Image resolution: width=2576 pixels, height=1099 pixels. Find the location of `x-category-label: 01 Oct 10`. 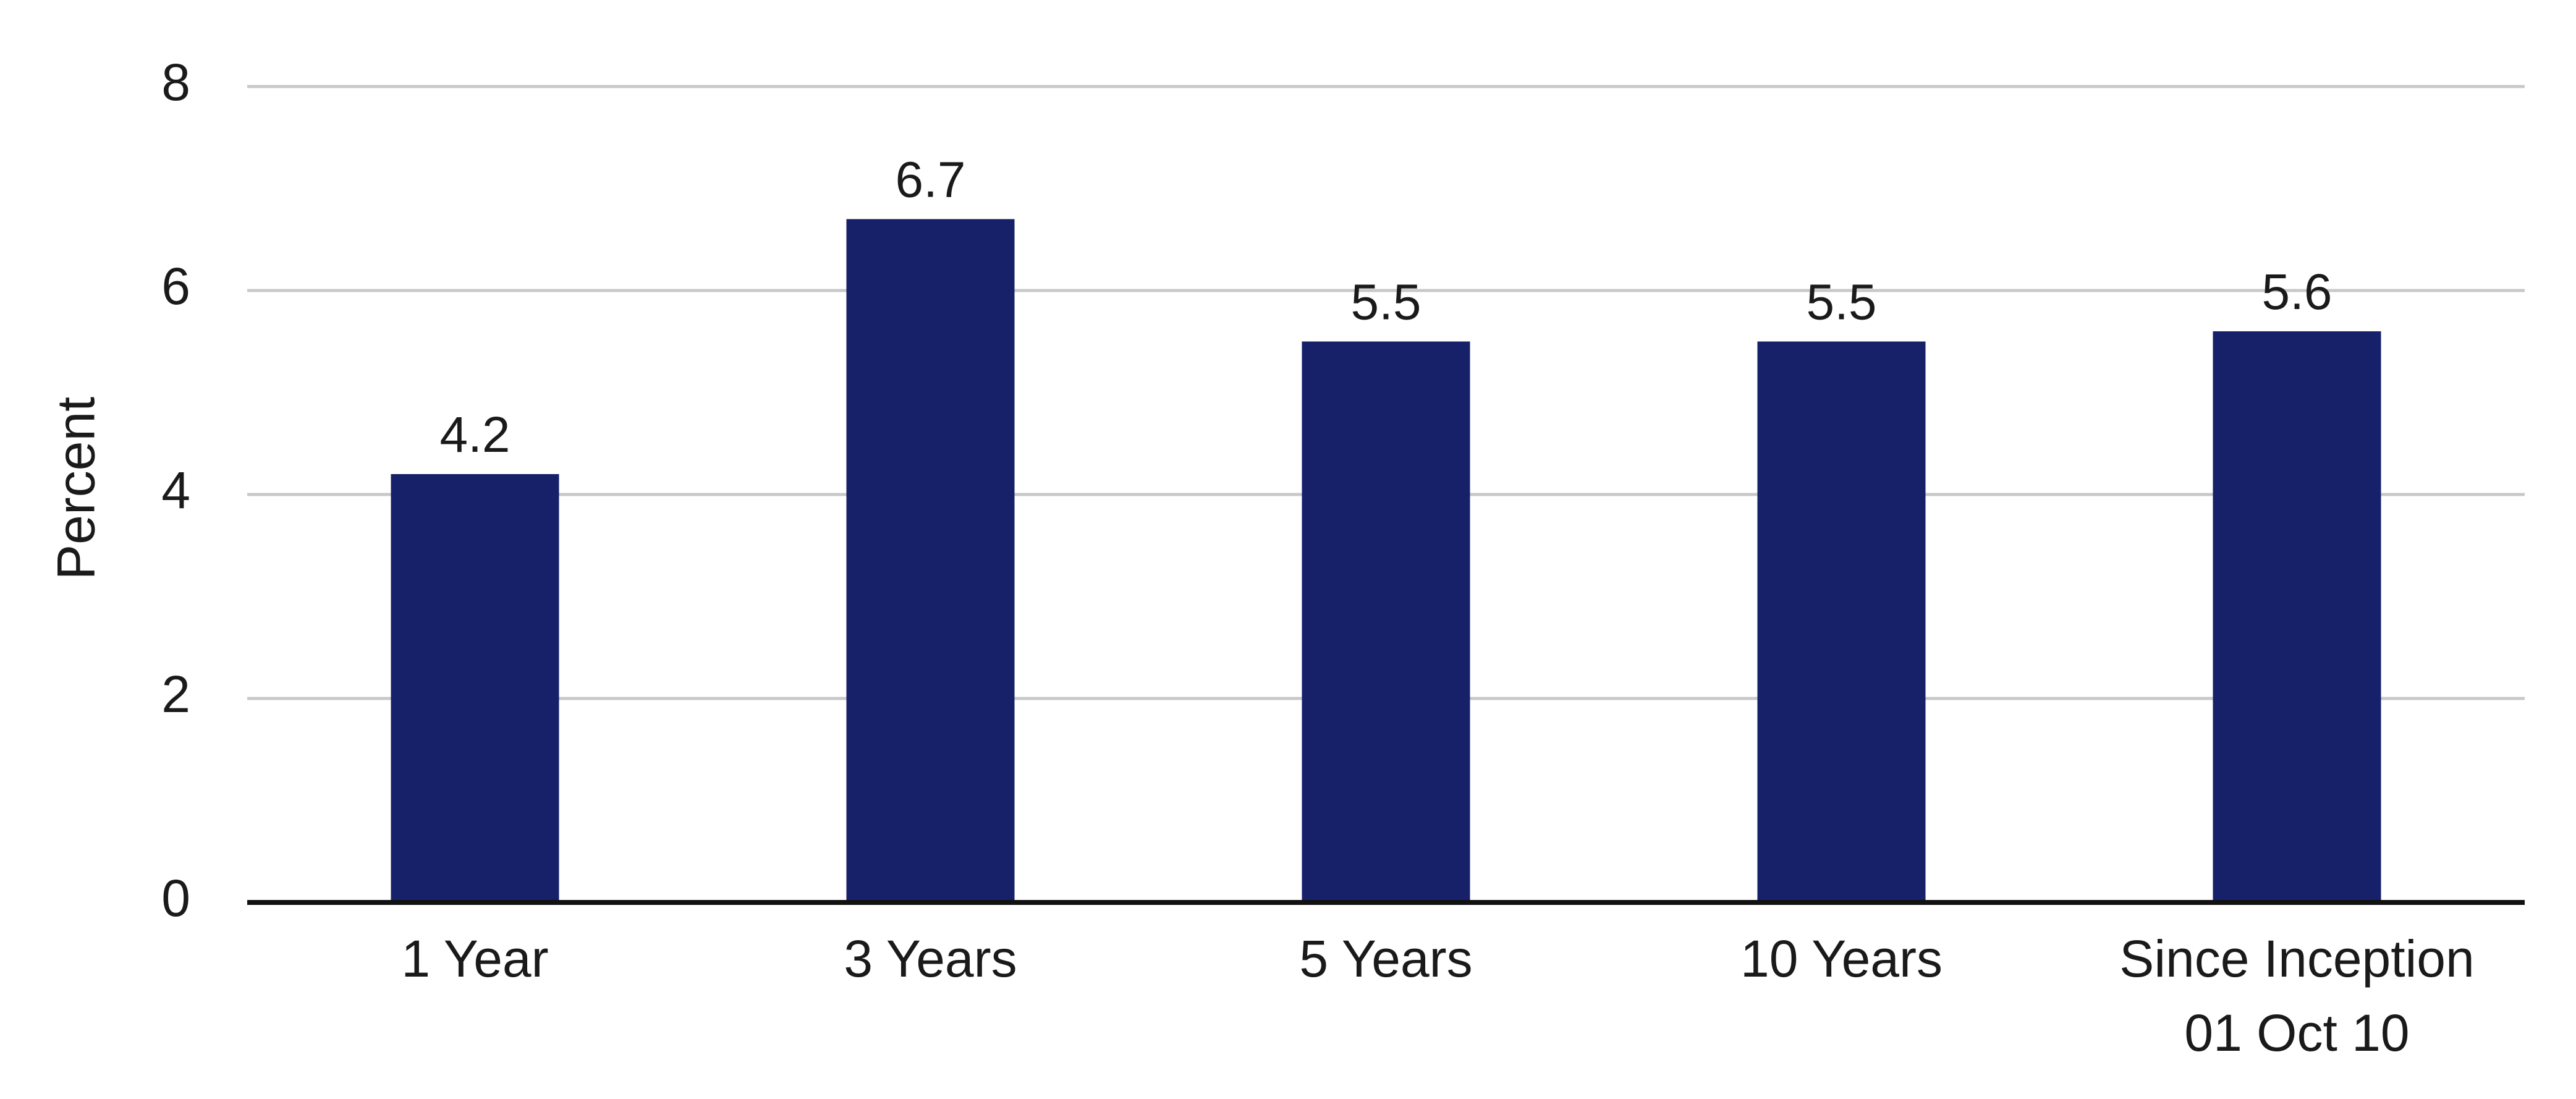

x-category-label: 01 Oct 10 is located at coordinates (2296, 1033).